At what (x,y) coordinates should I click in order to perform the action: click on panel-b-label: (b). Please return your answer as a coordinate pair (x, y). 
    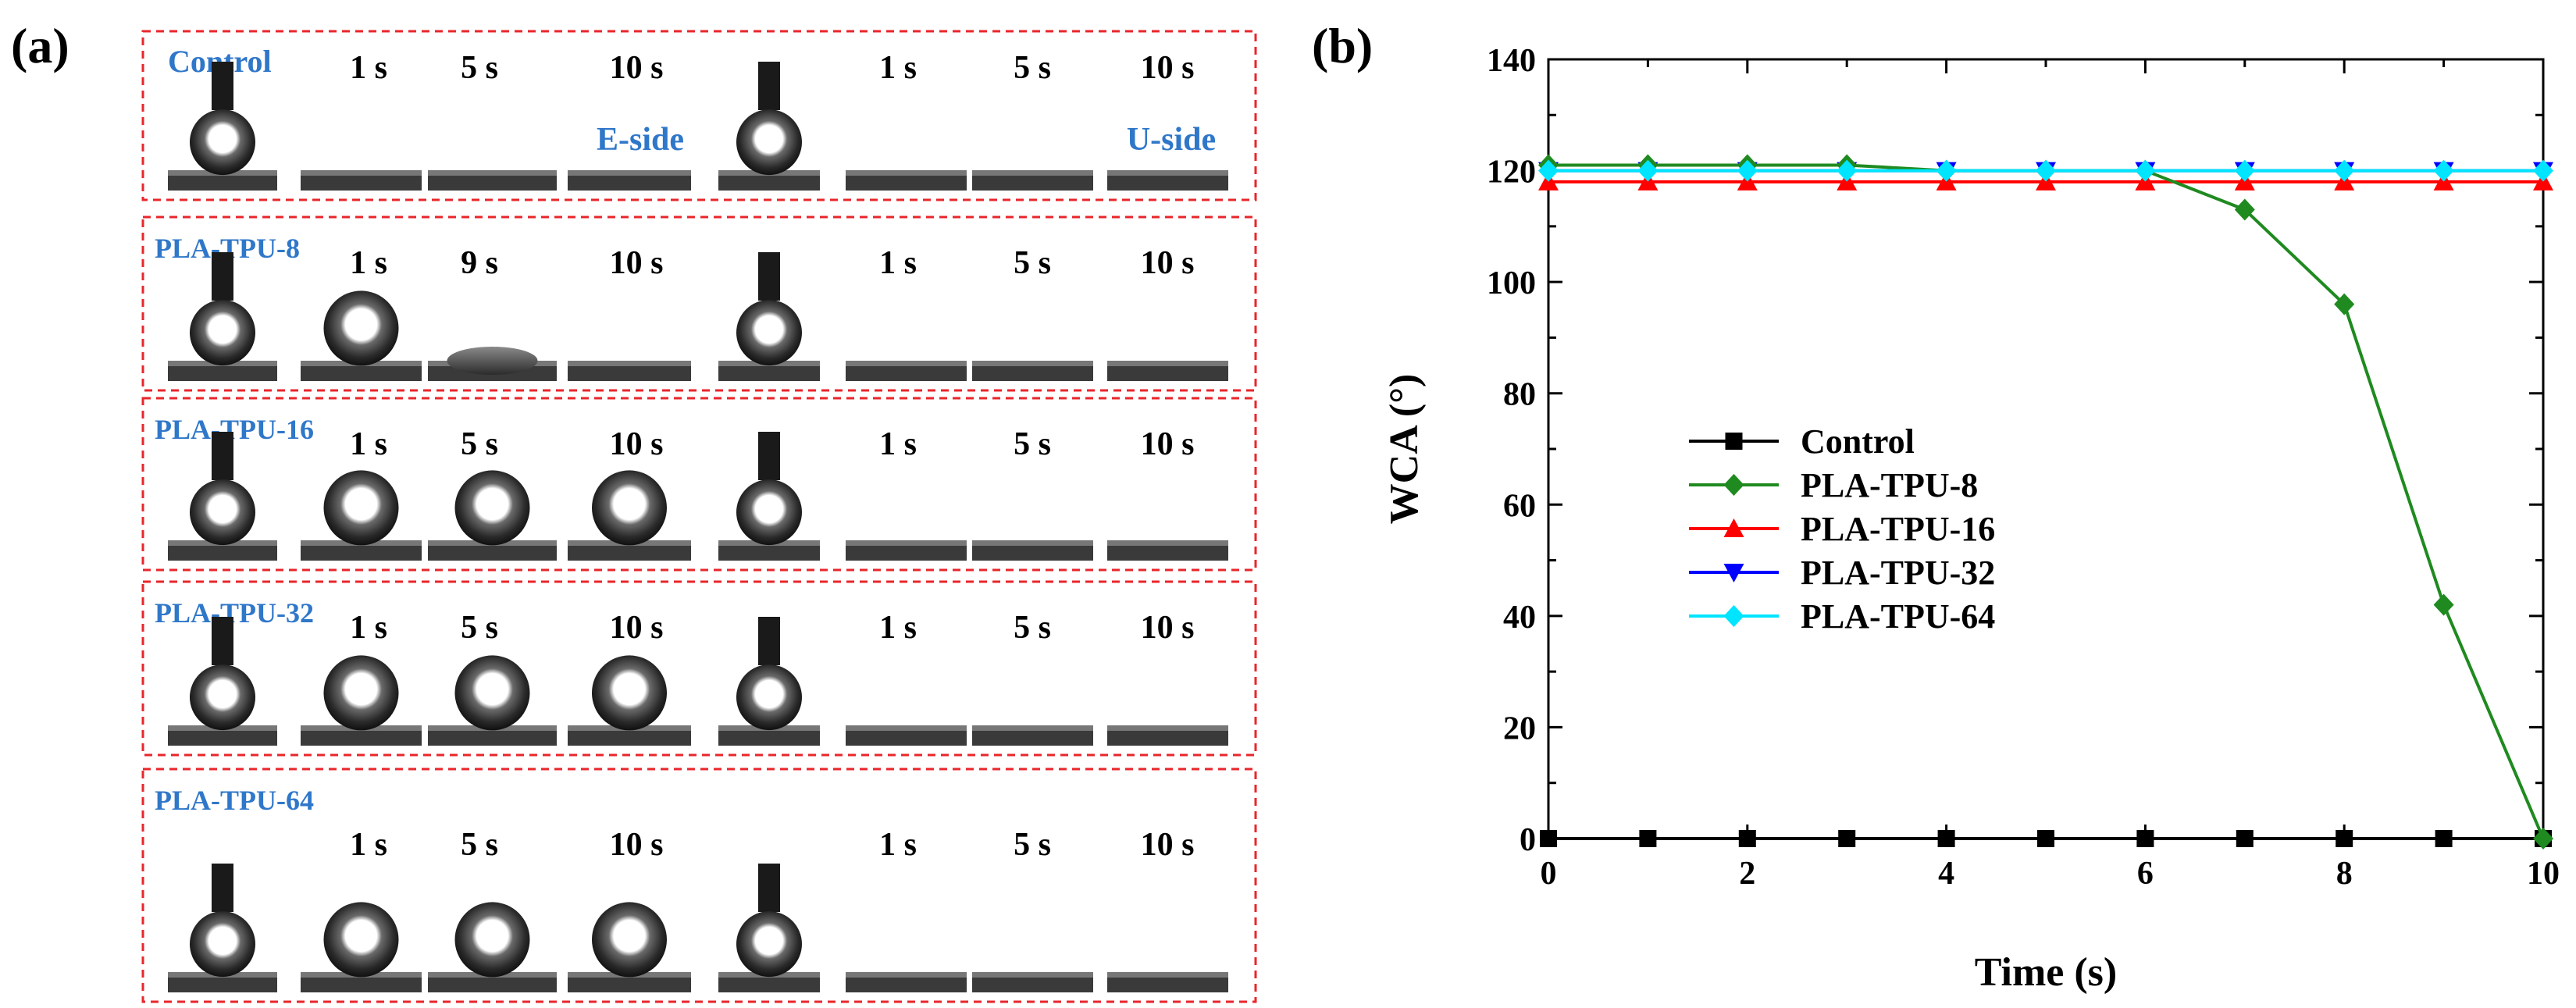
    Looking at the image, I should click on (1342, 45).